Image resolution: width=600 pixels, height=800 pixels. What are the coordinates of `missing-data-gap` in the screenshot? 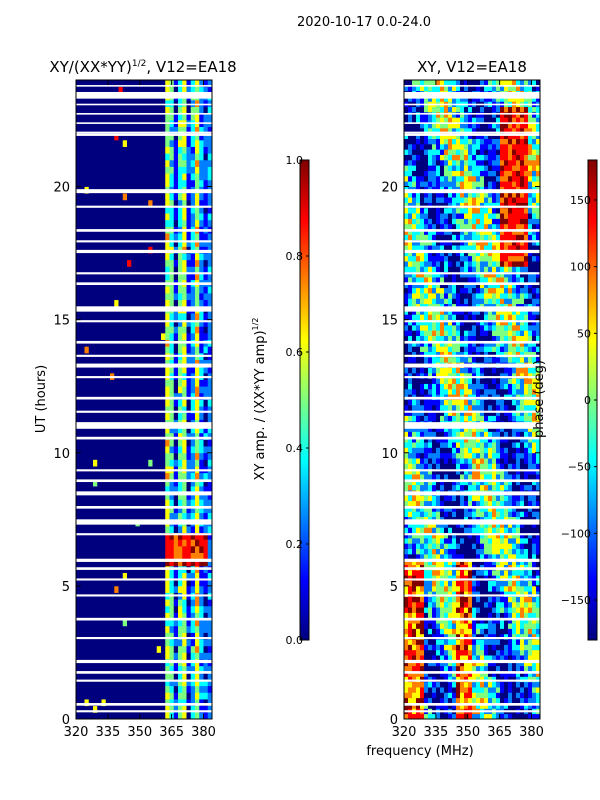 It's located at (144, 284).